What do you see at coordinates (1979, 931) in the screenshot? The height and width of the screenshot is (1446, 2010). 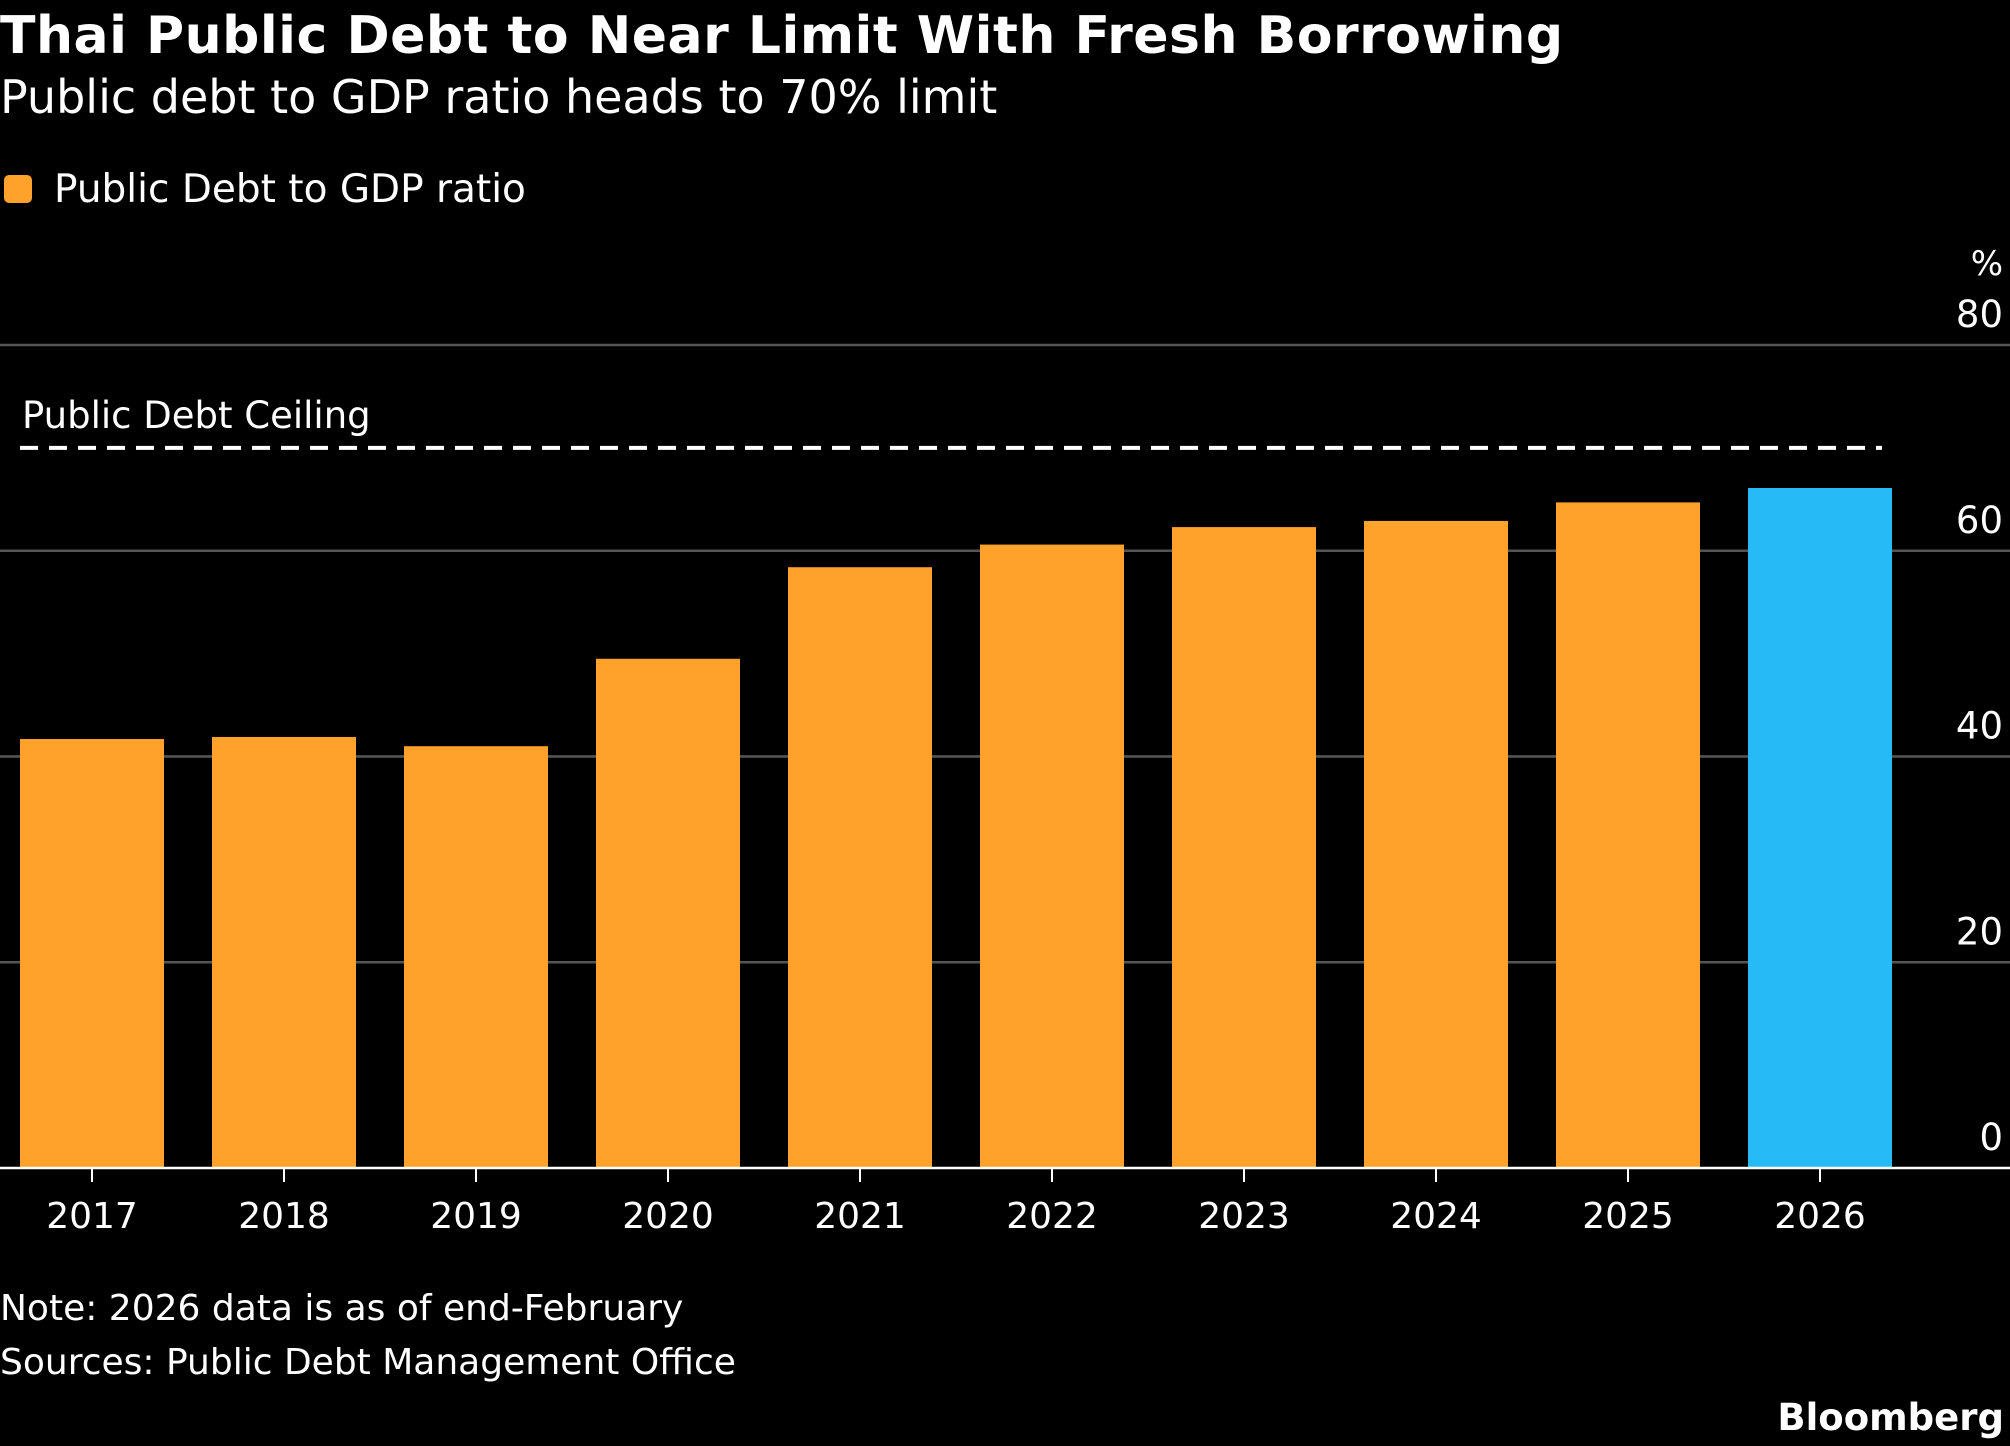 I see `y-tick-label: 20` at bounding box center [1979, 931].